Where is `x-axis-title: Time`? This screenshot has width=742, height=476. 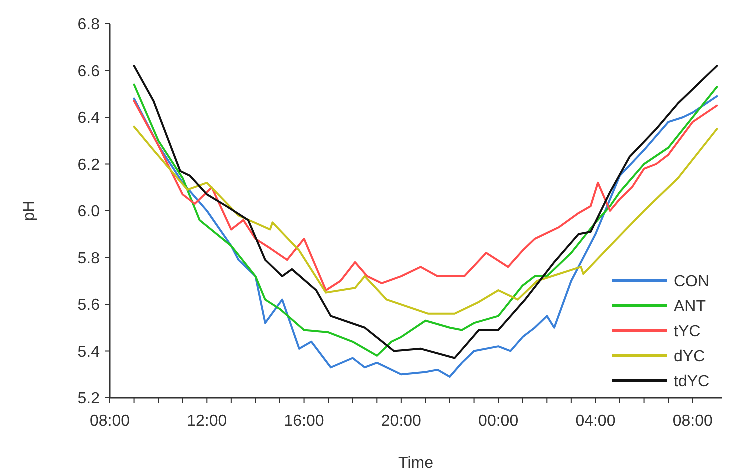
x-axis-title: Time is located at coordinates (416, 463).